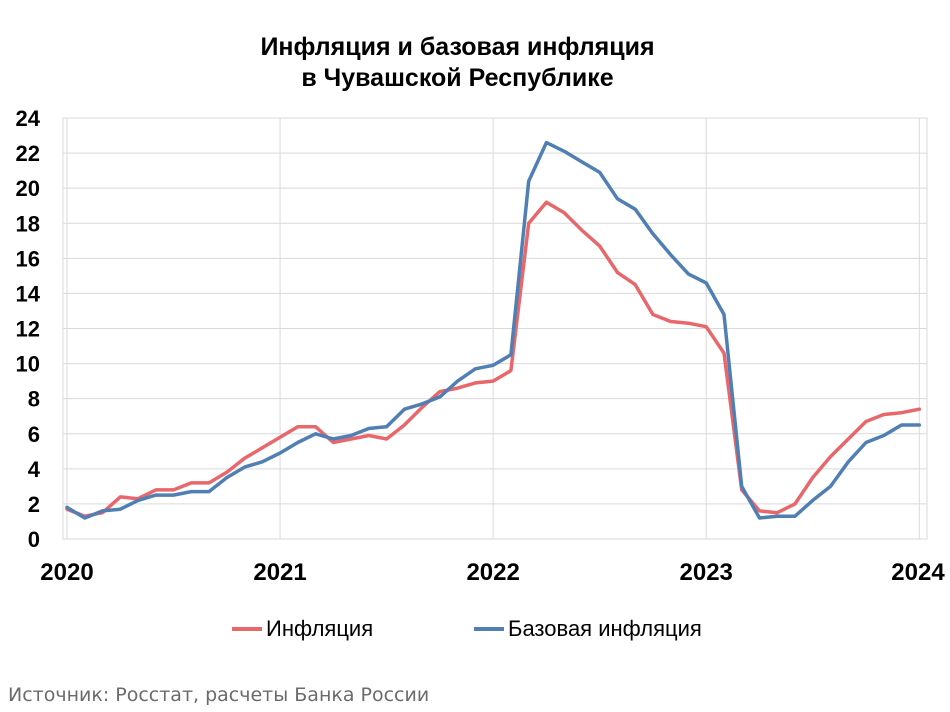 Image resolution: width=950 pixels, height=712 pixels. Describe the element at coordinates (489, 629) in the screenshot. I see `legend-swatch-core-inflation` at that location.